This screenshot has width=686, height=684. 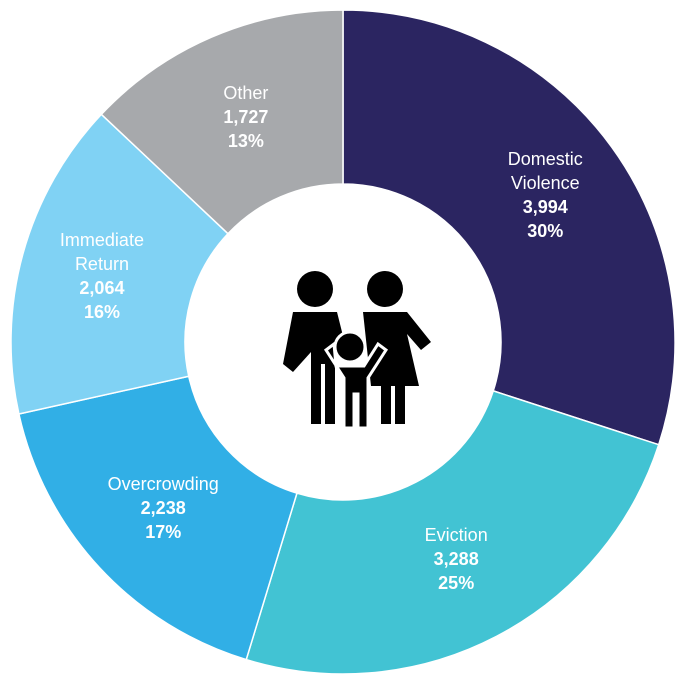 I want to click on percent-label: 30%, so click(x=545, y=231).